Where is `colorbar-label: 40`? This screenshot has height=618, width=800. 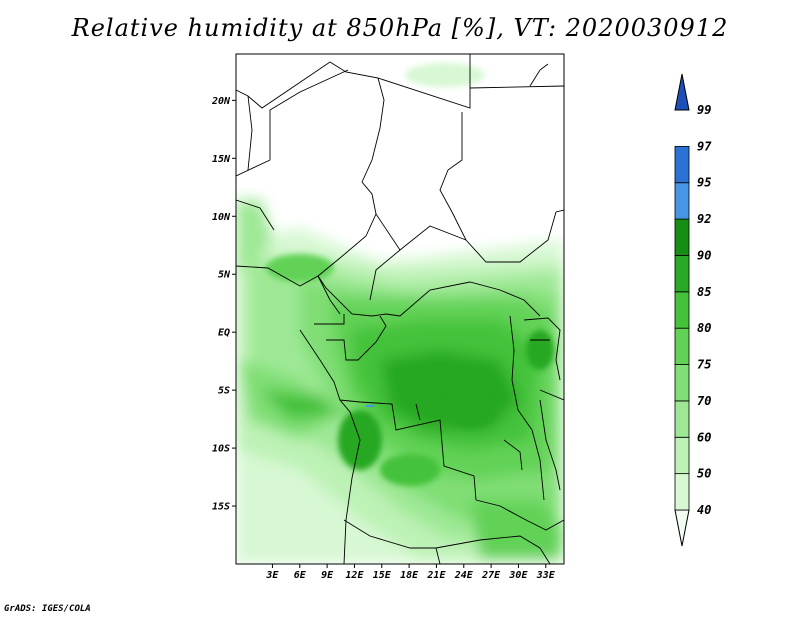
colorbar-label: 40 is located at coordinates (704, 510).